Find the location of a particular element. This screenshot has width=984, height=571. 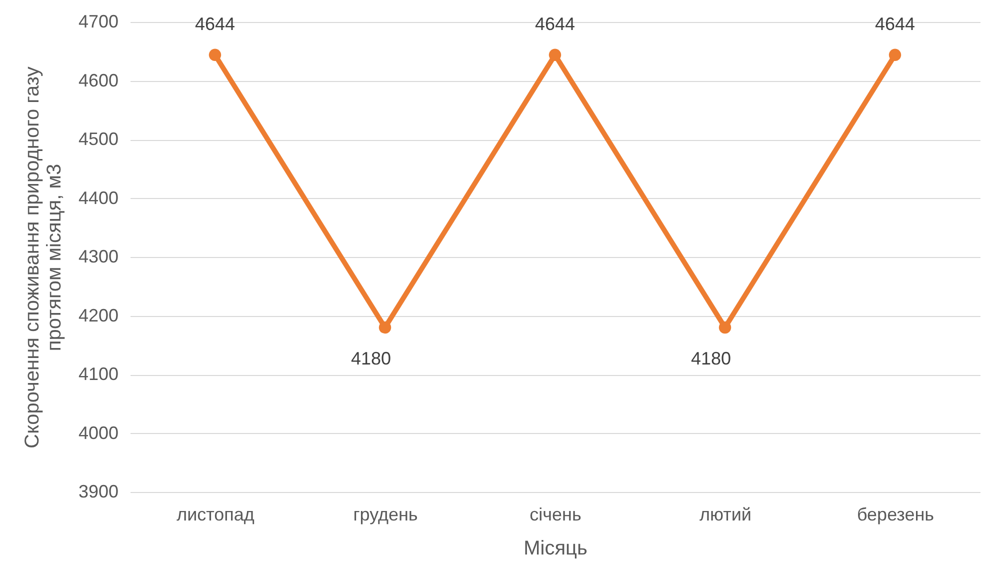

x-tick-label: березень is located at coordinates (895, 514).